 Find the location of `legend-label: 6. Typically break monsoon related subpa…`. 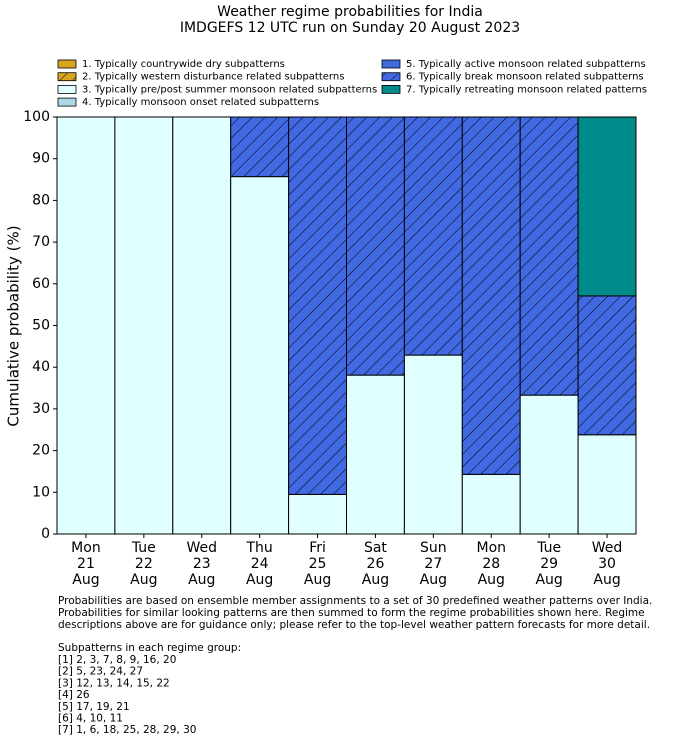

legend-label: 6. Typically break monsoon related subpa… is located at coordinates (525, 77).